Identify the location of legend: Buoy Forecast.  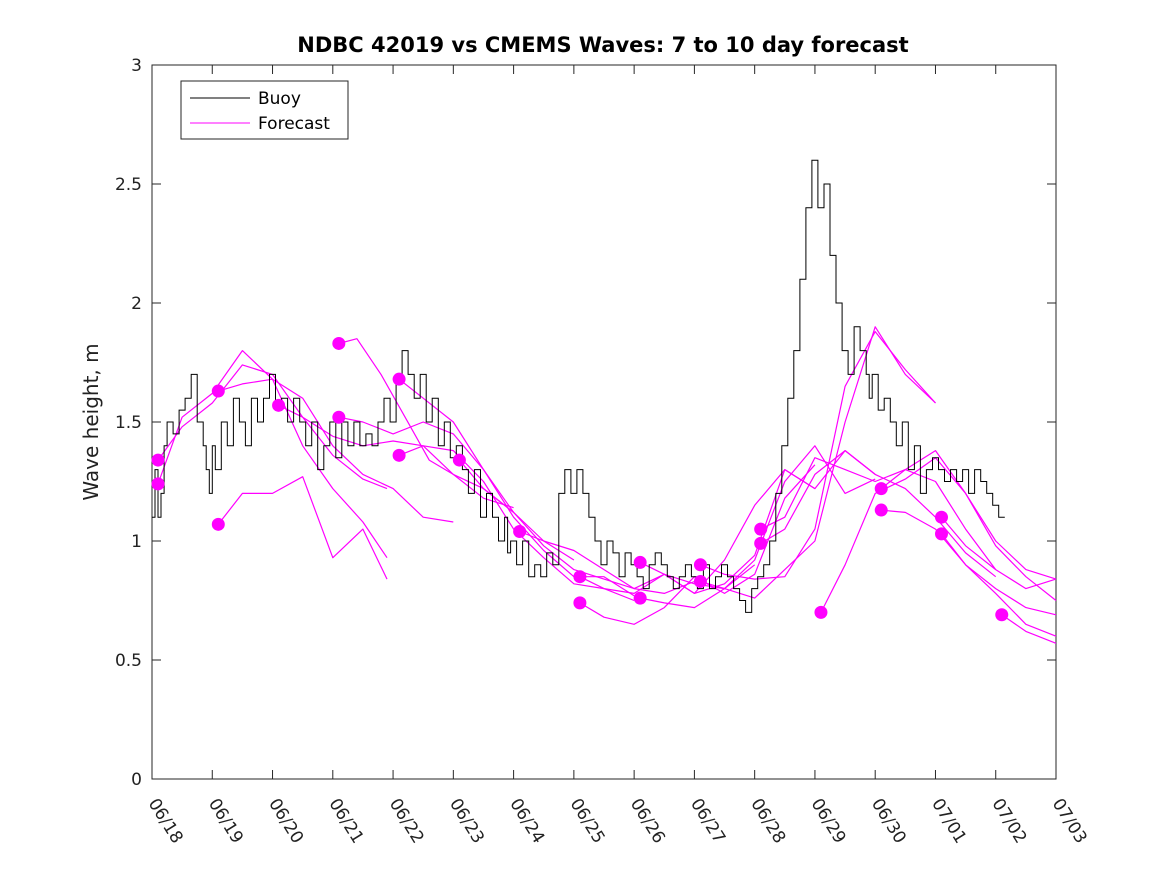
(264, 110).